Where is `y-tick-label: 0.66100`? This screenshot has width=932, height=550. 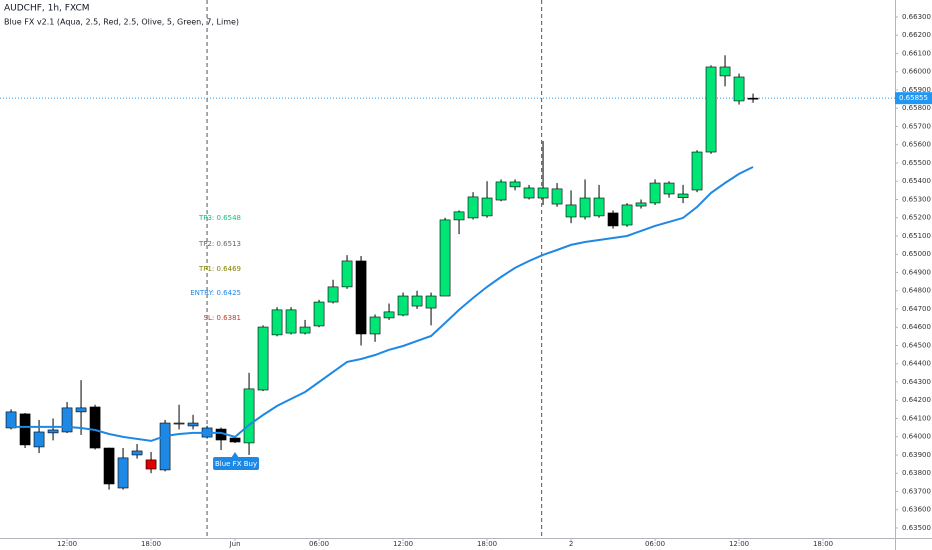 y-tick-label: 0.66100 is located at coordinates (916, 53).